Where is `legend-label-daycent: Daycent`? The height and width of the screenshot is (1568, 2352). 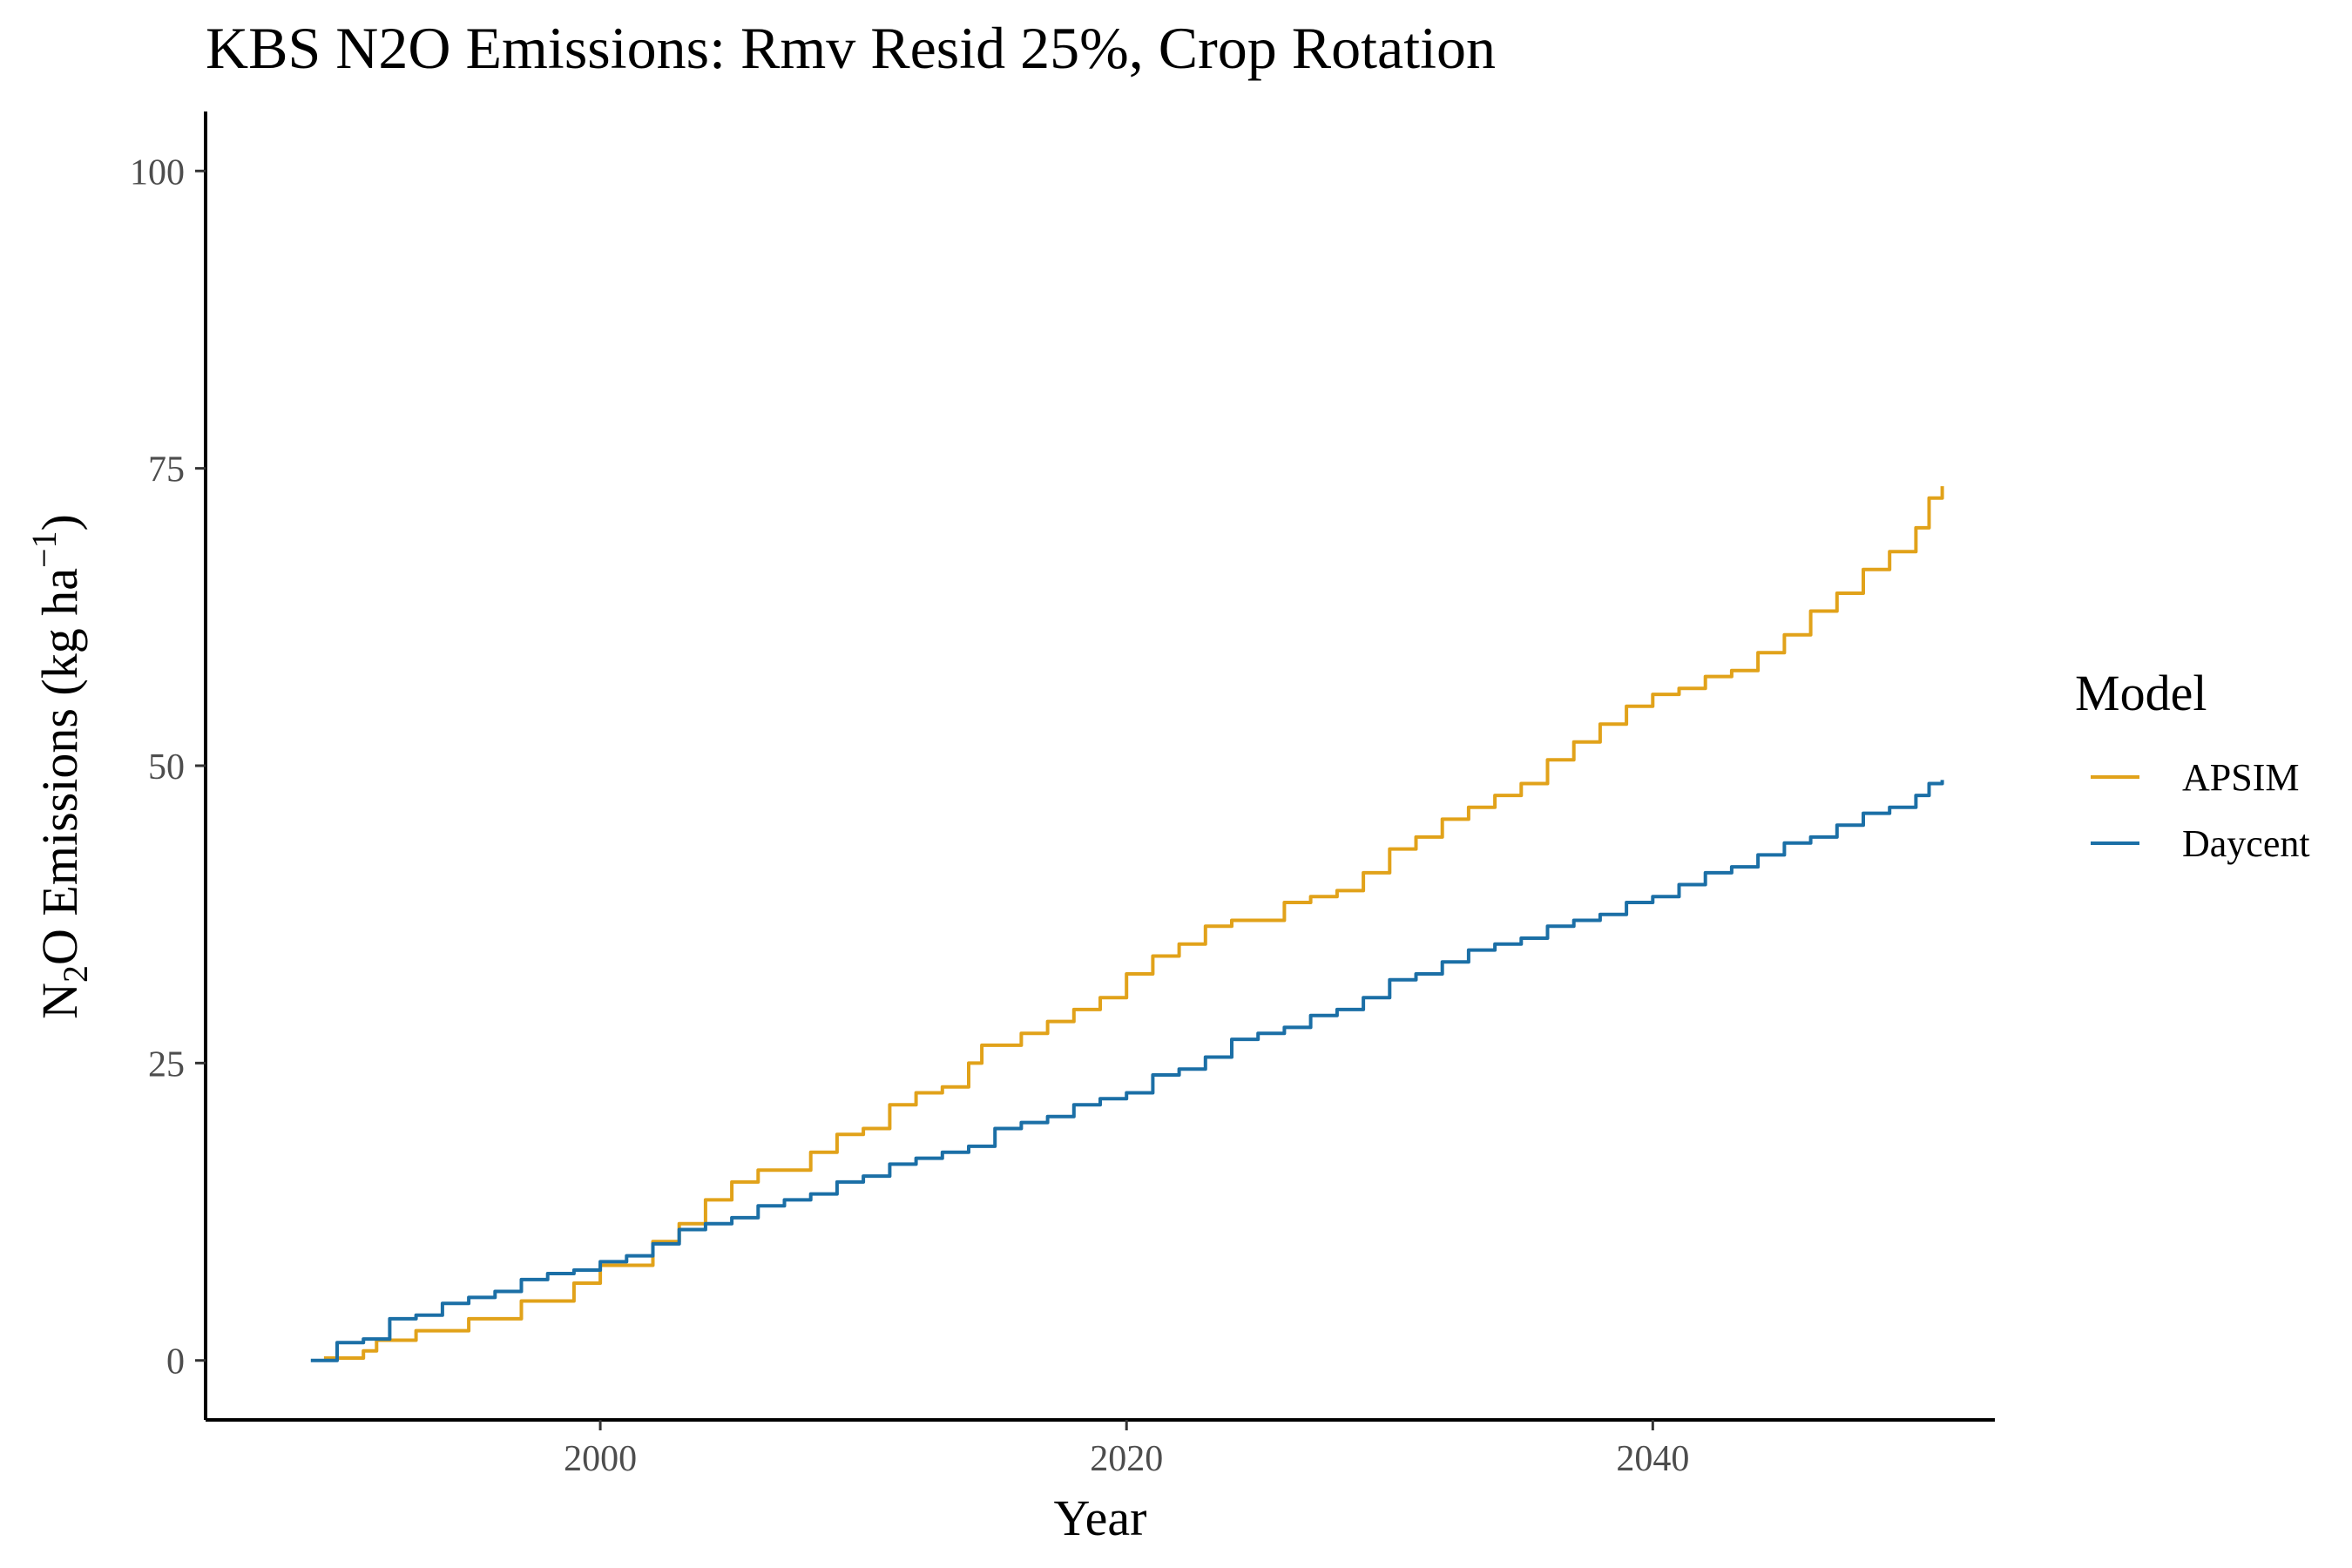
legend-label-daycent: Daycent is located at coordinates (2246, 844).